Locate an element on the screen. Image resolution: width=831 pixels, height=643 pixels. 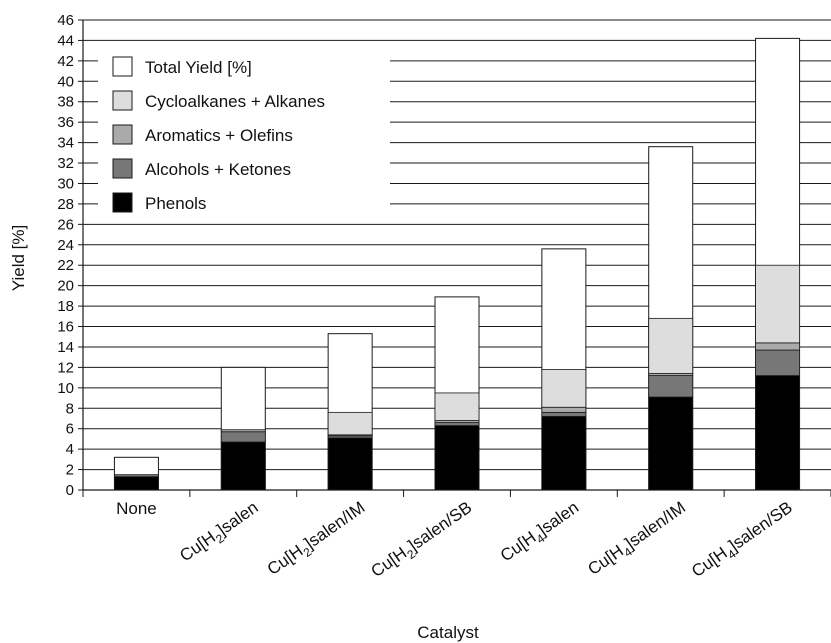
y-tick-label: 30 is located at coordinates (65, 183).